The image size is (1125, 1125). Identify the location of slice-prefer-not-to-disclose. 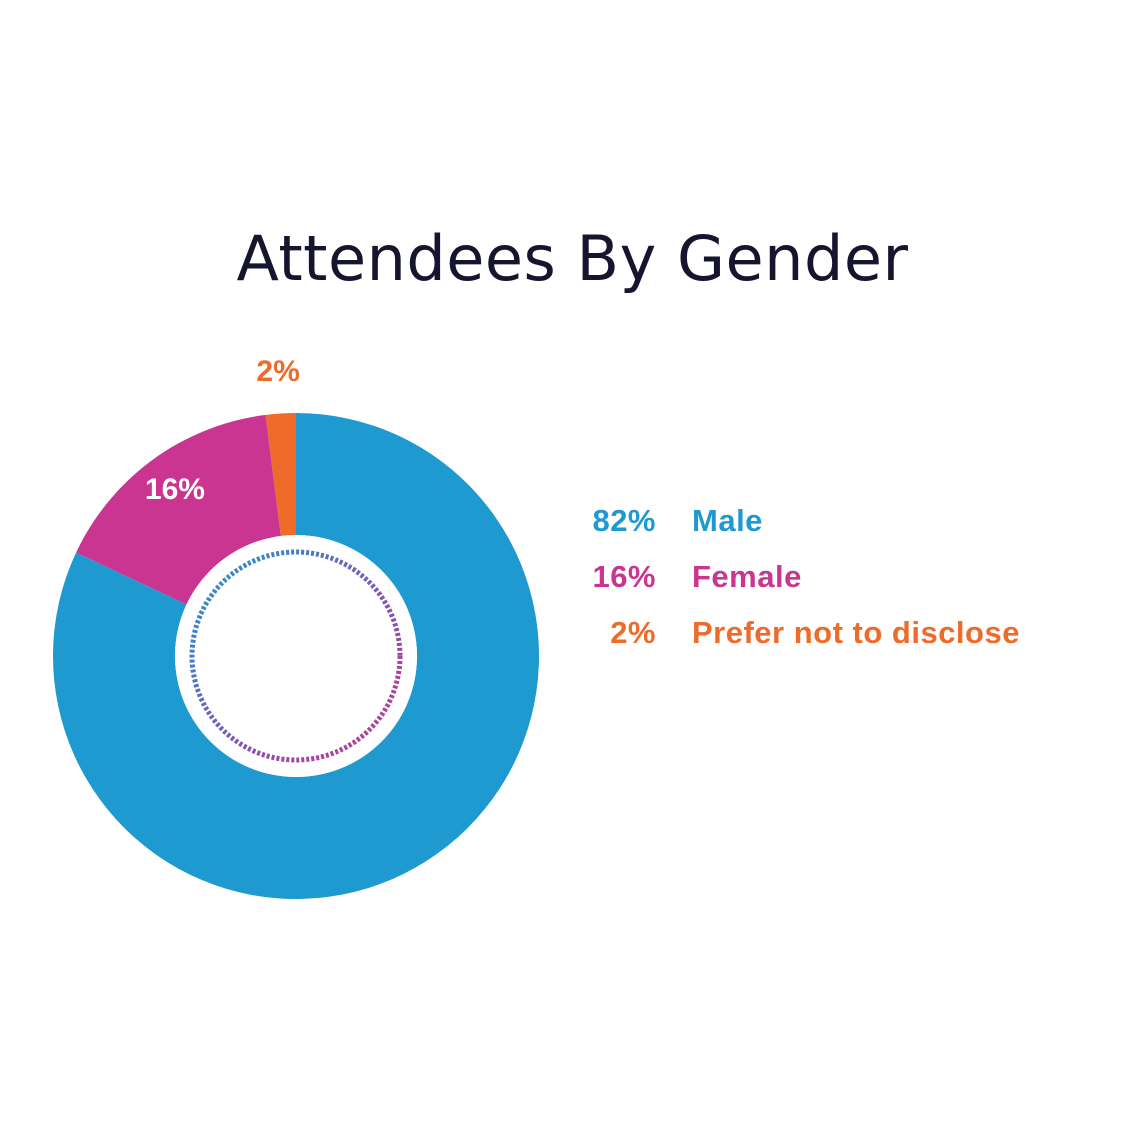
(280, 474).